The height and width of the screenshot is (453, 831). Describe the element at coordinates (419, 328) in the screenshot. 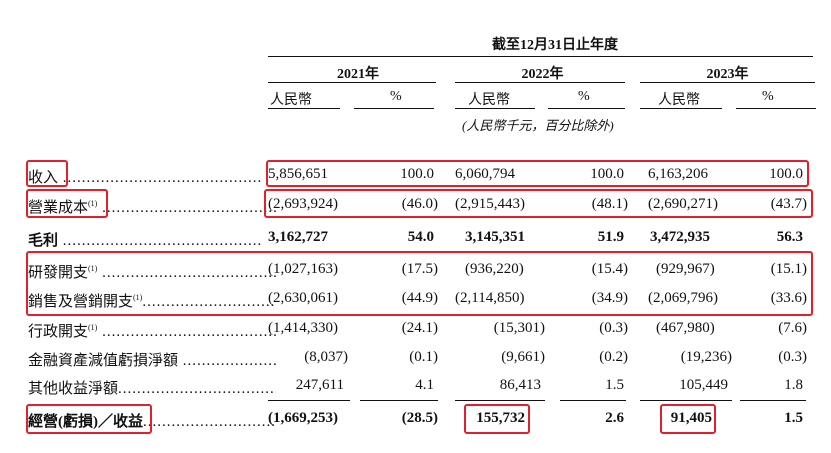

I see `cell: (24.1)` at that location.